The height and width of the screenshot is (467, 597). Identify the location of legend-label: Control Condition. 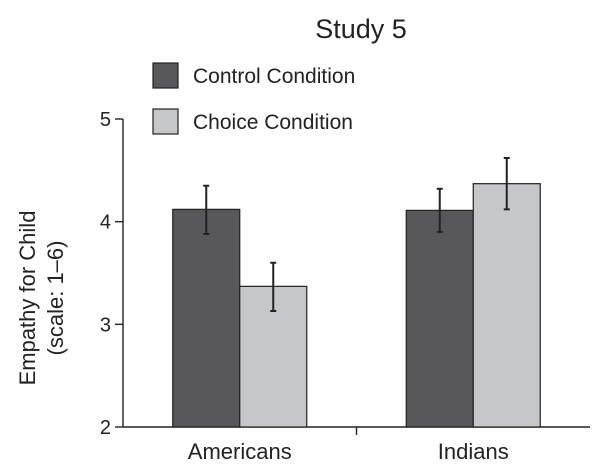
(274, 76).